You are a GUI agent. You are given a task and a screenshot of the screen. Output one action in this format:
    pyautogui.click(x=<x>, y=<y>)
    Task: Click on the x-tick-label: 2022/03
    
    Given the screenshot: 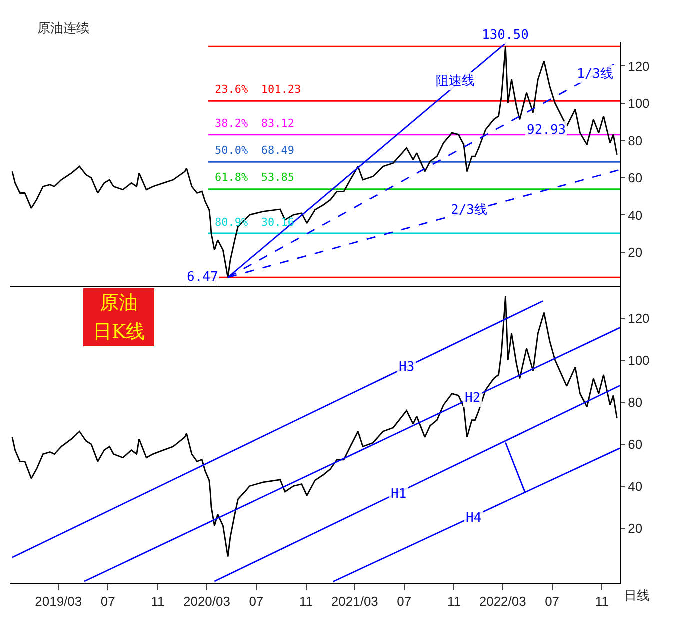 What is the action you would take?
    pyautogui.click(x=502, y=602)
    